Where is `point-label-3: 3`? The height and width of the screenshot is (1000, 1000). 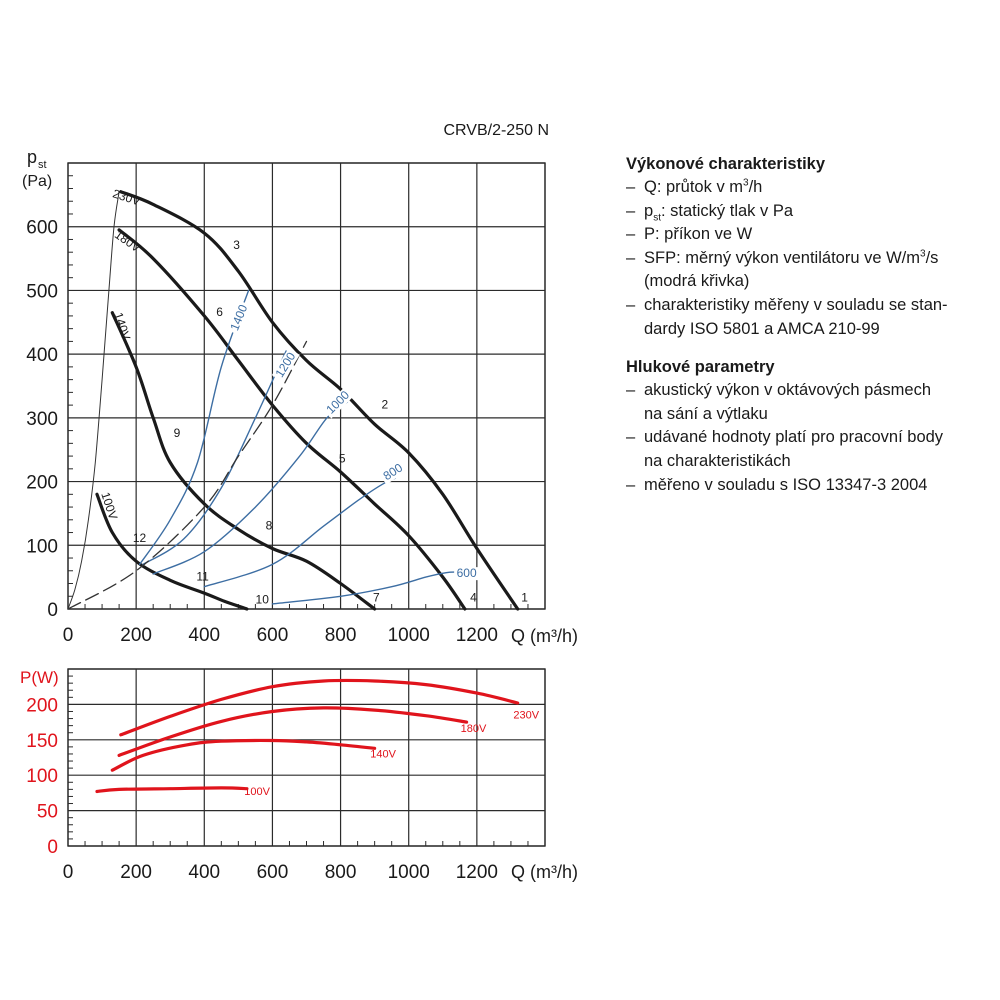 point-label-3: 3 is located at coordinates (236, 245).